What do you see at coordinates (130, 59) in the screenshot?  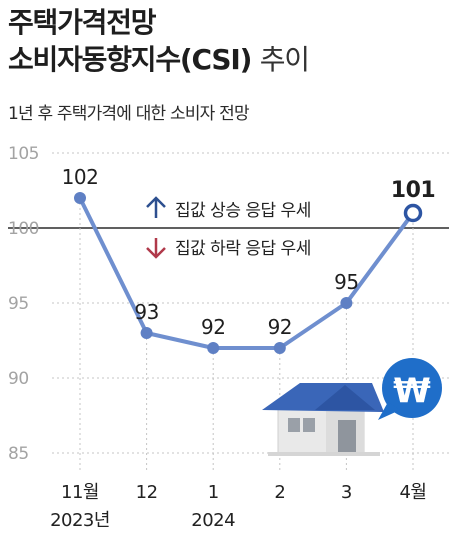 I see `page-title-main: 소비자동향지수(CSI)` at bounding box center [130, 59].